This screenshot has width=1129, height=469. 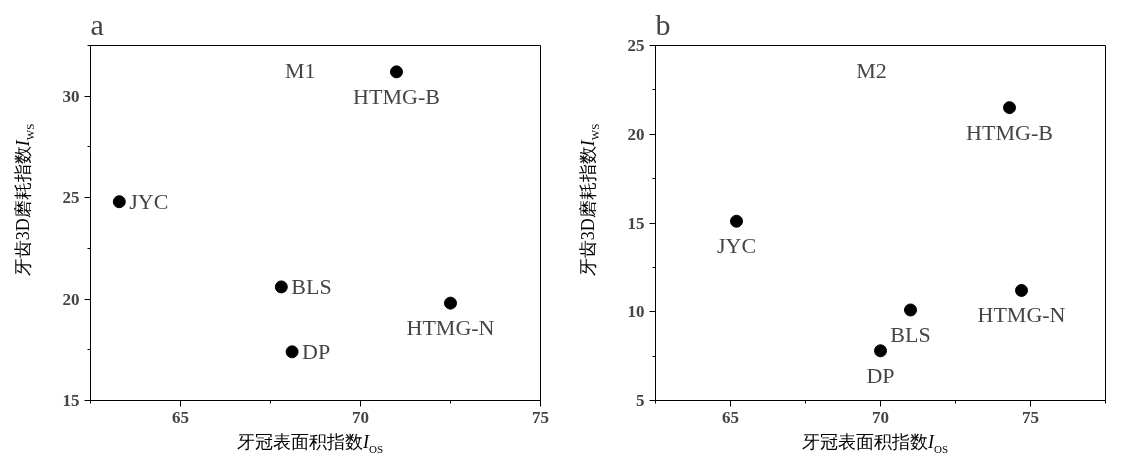 I want to click on y-tick-label: 5, so click(x=640, y=400).